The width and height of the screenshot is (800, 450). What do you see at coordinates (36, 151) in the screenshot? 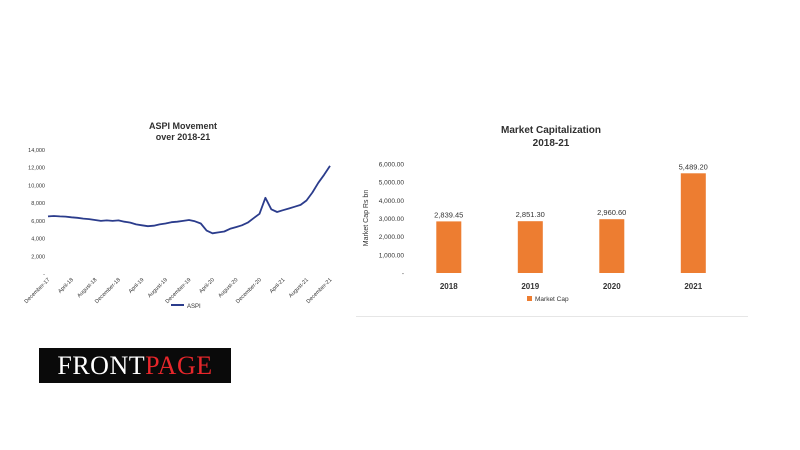
I see `aspi-y-tick-label: 14,000` at bounding box center [36, 151].